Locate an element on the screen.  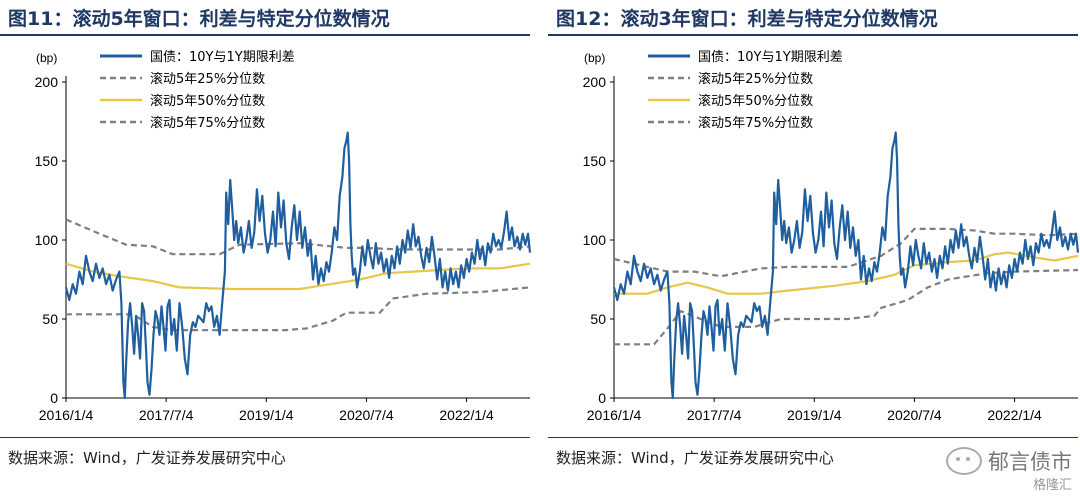
wechat-icon is located at coordinates (964, 461).